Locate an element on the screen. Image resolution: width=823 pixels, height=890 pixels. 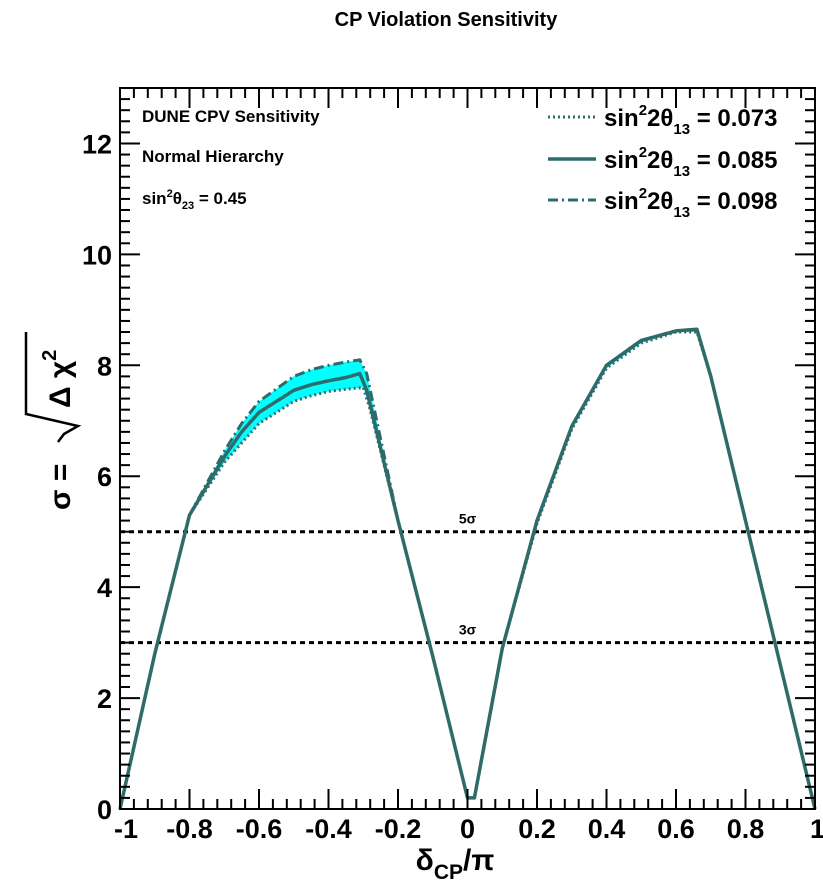
x-tick-label: -0.8 is located at coordinates (189, 829).